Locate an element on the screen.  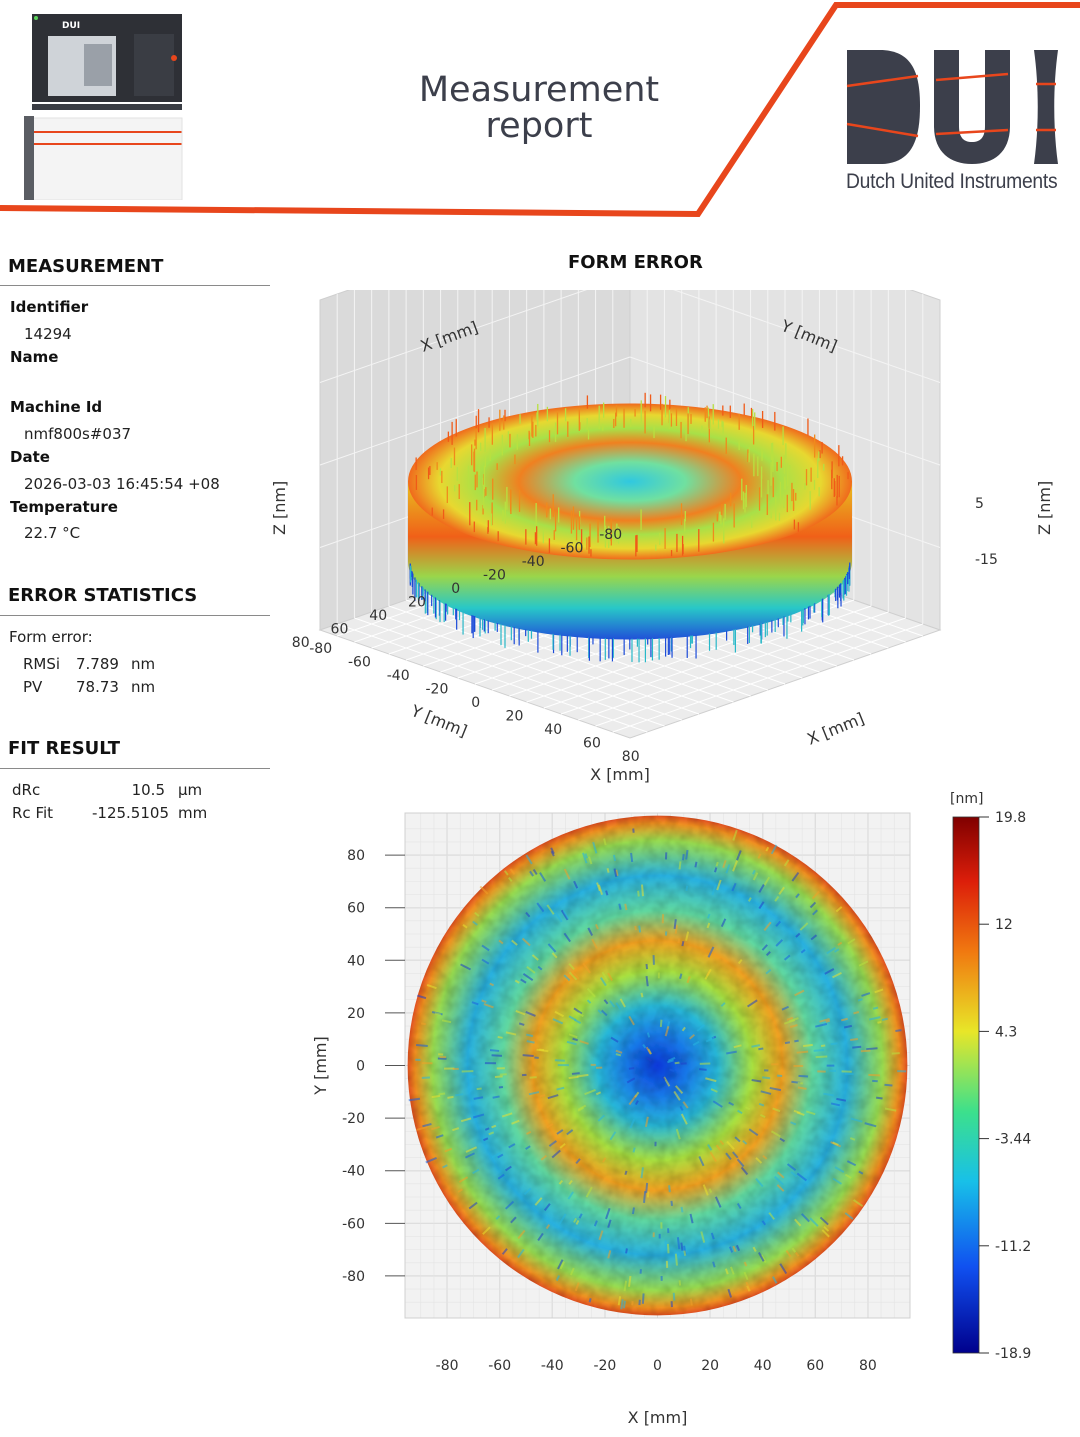
rmsi-unit: nm is located at coordinates (143, 664).